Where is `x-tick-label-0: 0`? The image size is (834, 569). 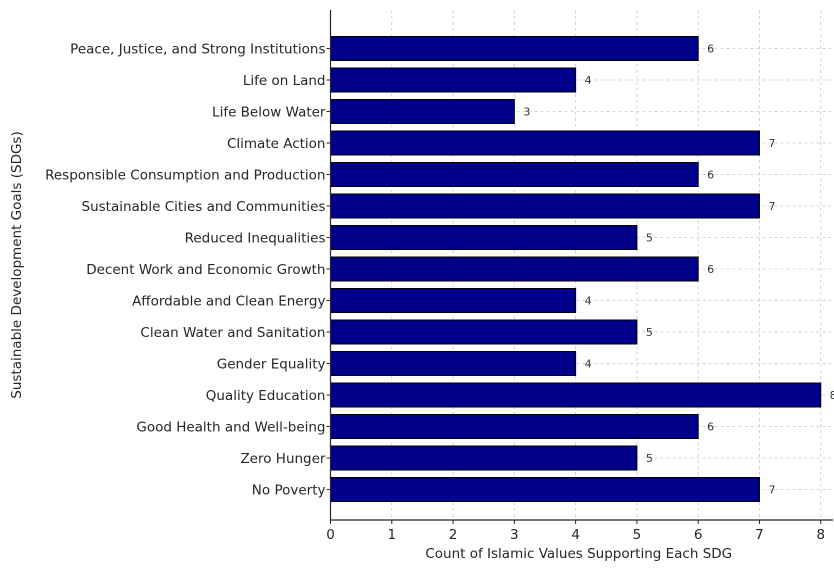 x-tick-label-0: 0 is located at coordinates (330, 535).